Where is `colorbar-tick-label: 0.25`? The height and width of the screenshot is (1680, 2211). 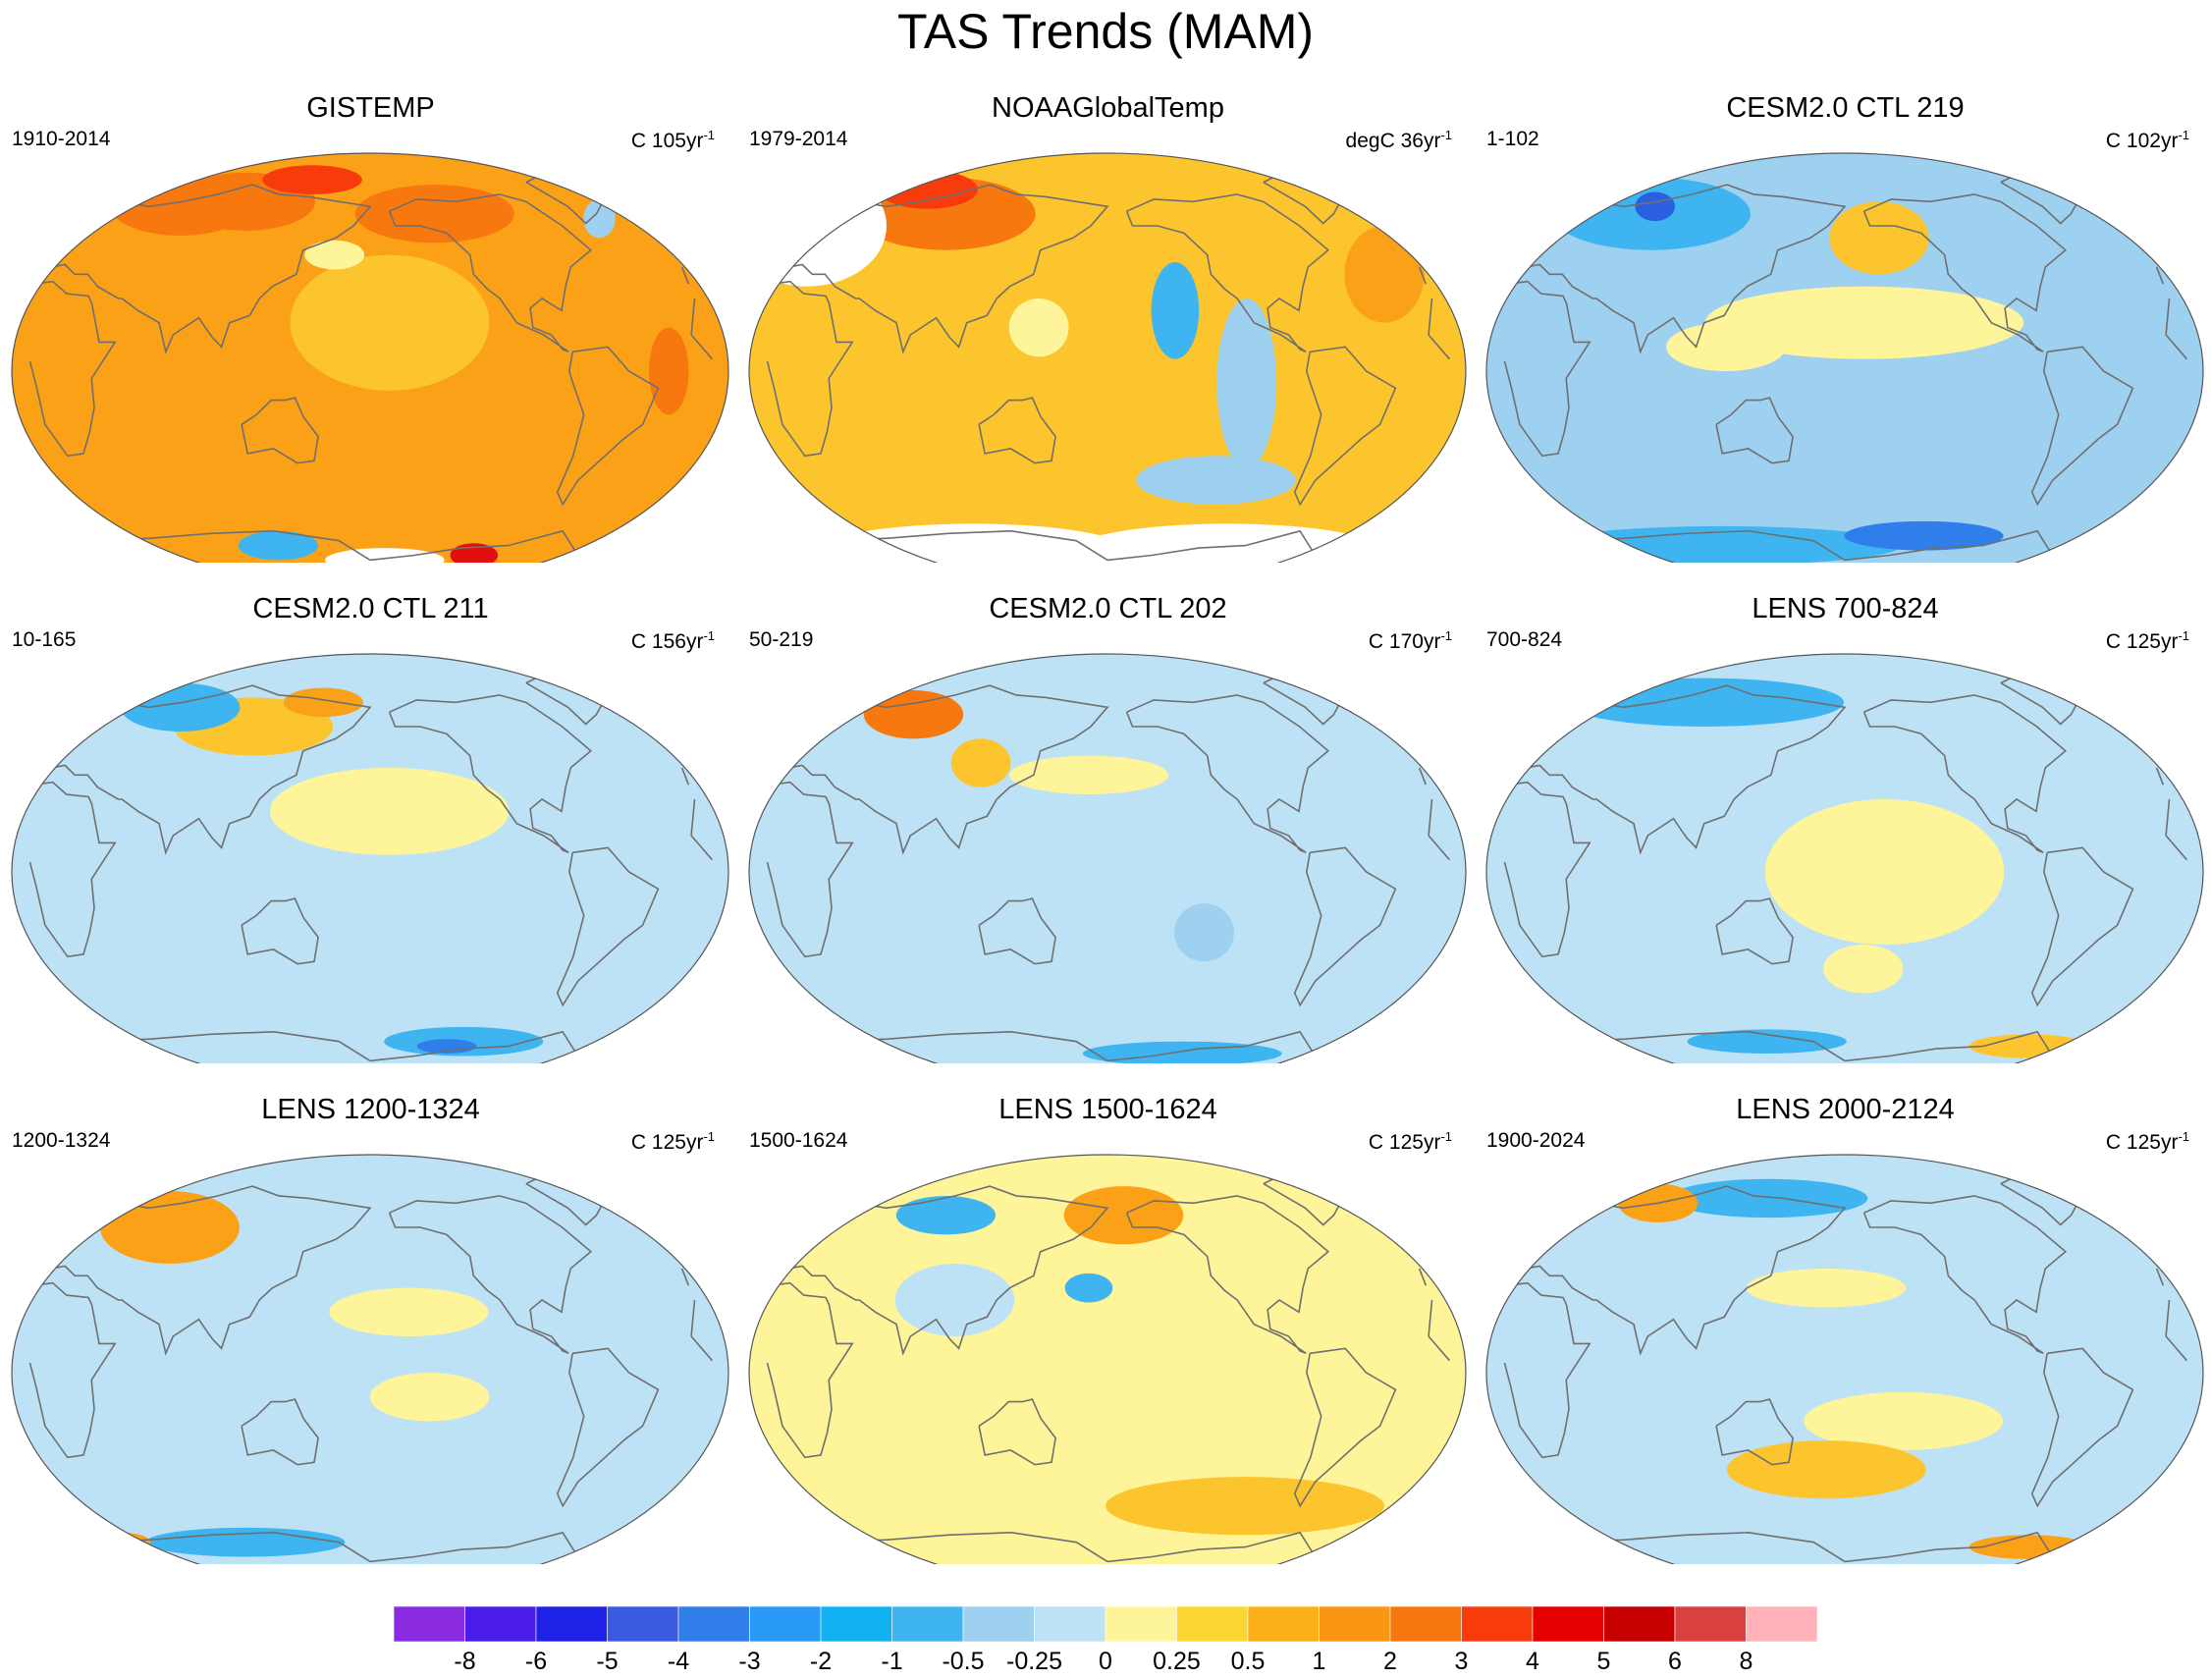 colorbar-tick-label: 0.25 is located at coordinates (1177, 1661).